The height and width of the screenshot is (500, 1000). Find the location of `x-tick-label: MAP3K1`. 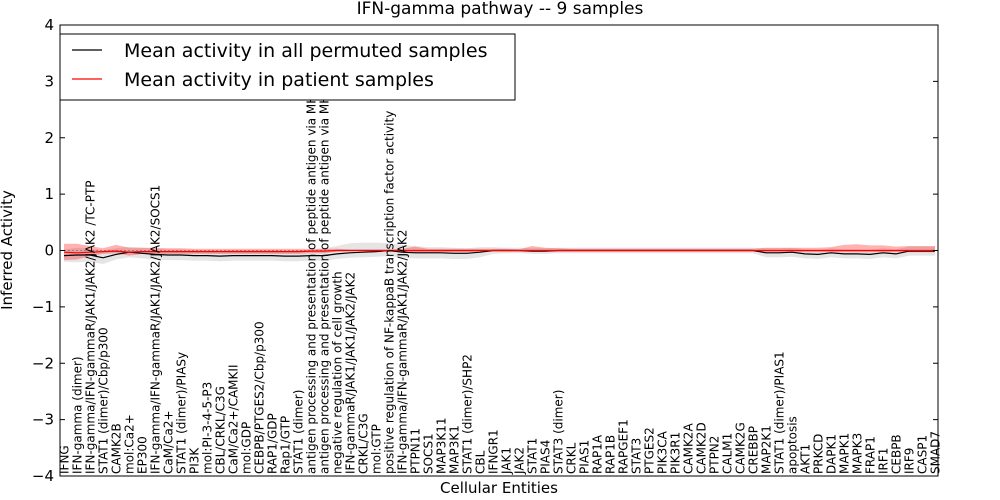

x-tick-label: MAP3K1 is located at coordinates (455, 449).